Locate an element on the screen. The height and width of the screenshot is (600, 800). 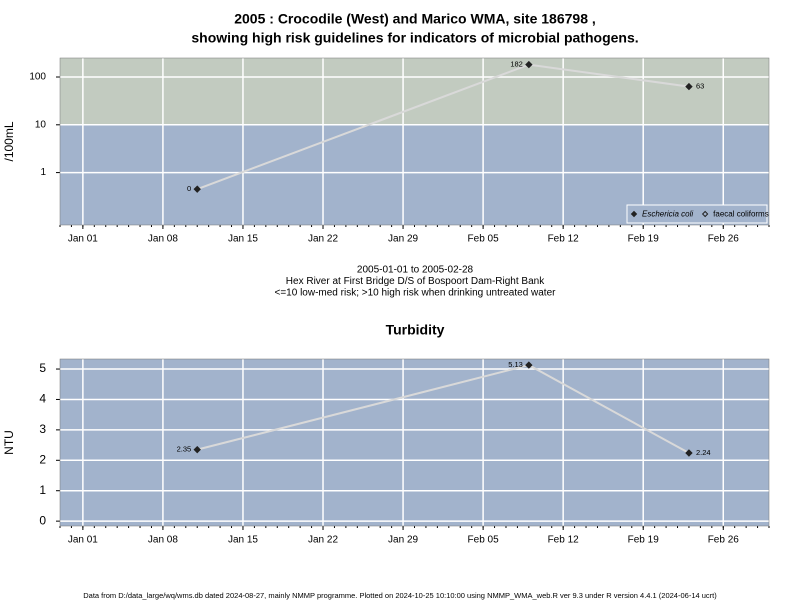
y-tick-label: 3 is located at coordinates (42, 429).